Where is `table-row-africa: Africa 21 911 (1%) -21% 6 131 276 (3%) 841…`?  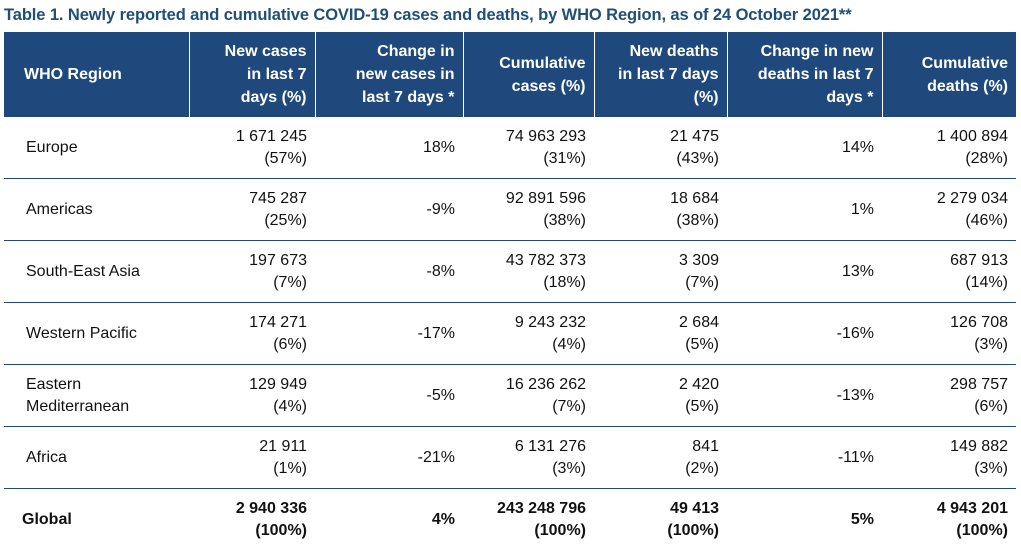
table-row-africa: Africa 21 911 (1%) -21% 6 131 276 (3%) 841… is located at coordinates (510, 457).